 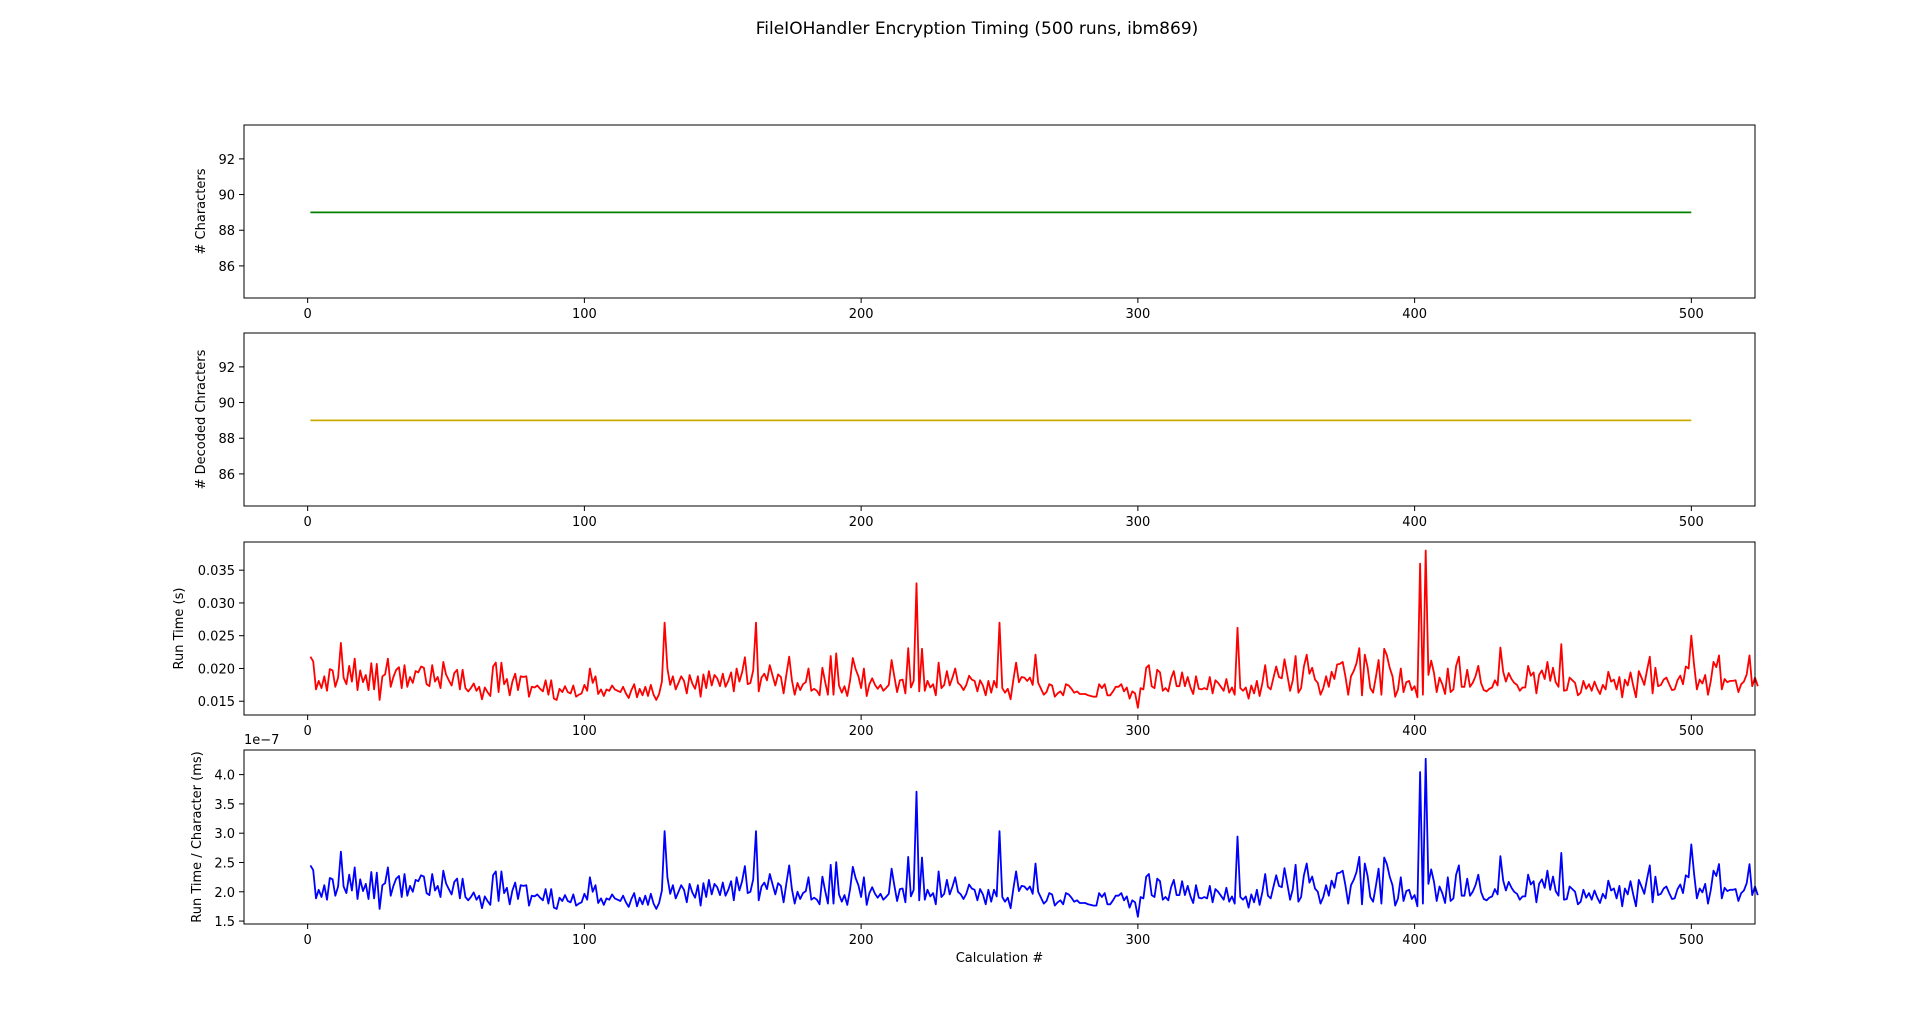 What do you see at coordinates (216, 702) in the screenshot?
I see `y-tick-label: 0.015` at bounding box center [216, 702].